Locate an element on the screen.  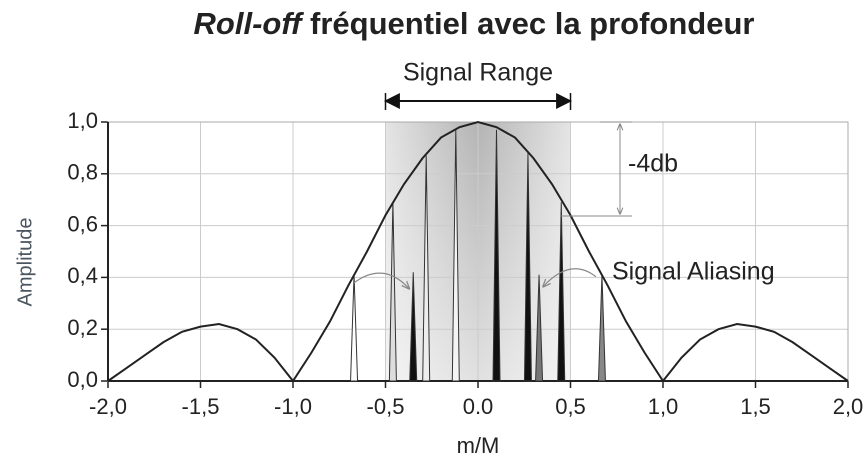
x-tick-label: 0.0 is located at coordinates (478, 406).